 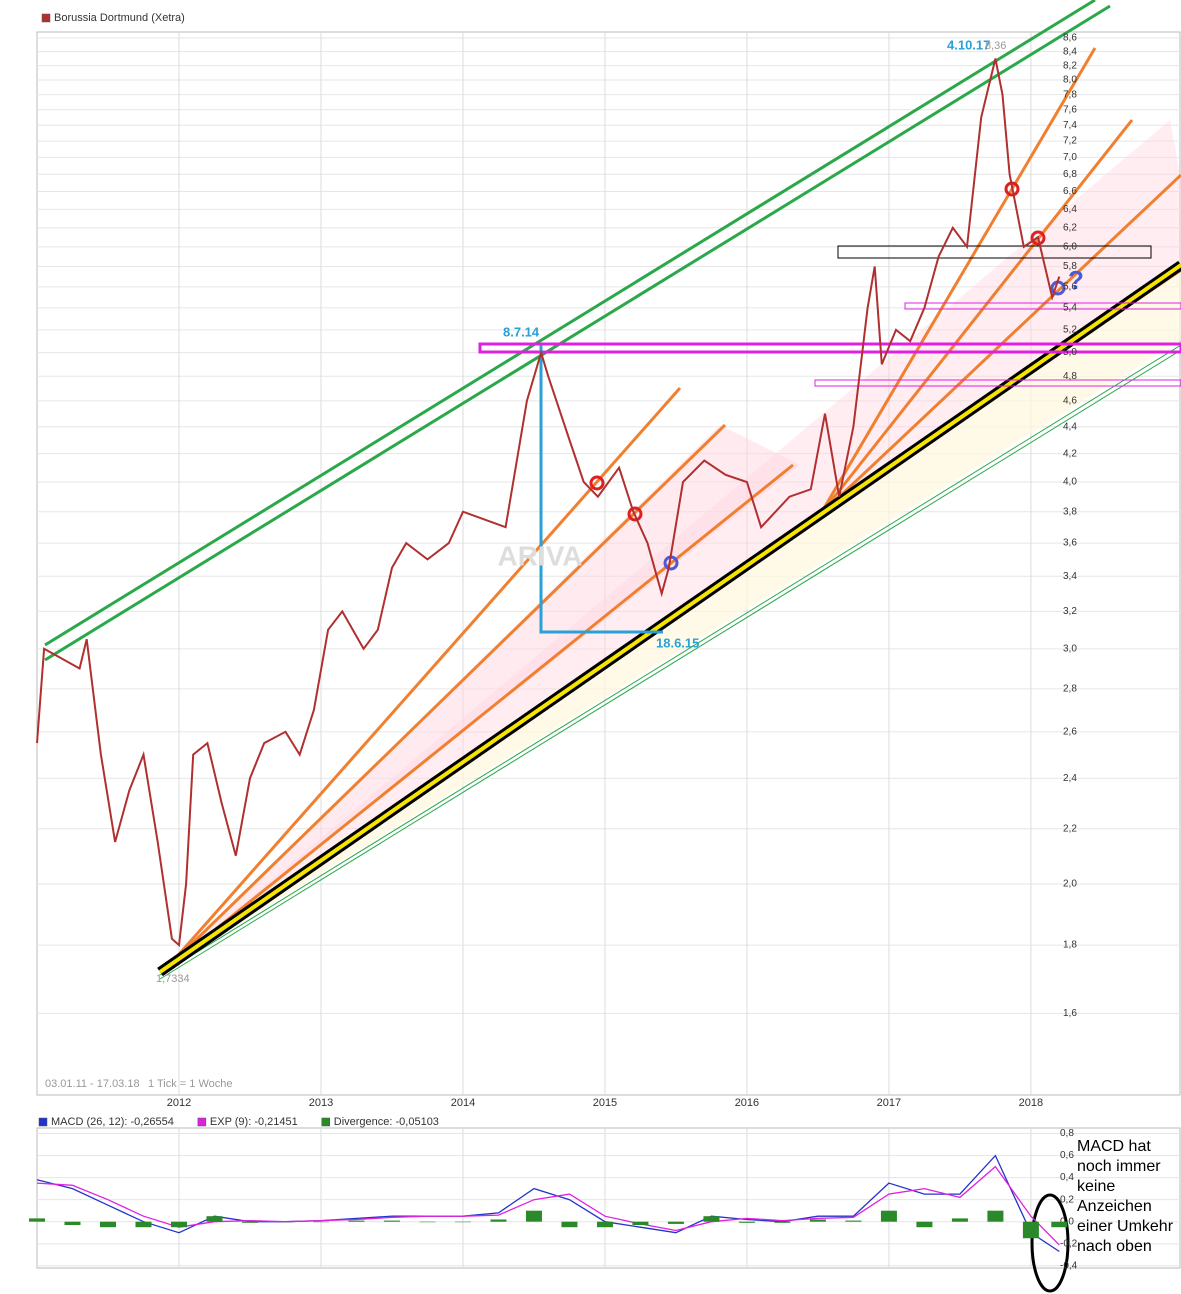 What do you see at coordinates (112, 1122) in the screenshot?
I see `legend-label: MACD (26, 12): -0,26554` at bounding box center [112, 1122].